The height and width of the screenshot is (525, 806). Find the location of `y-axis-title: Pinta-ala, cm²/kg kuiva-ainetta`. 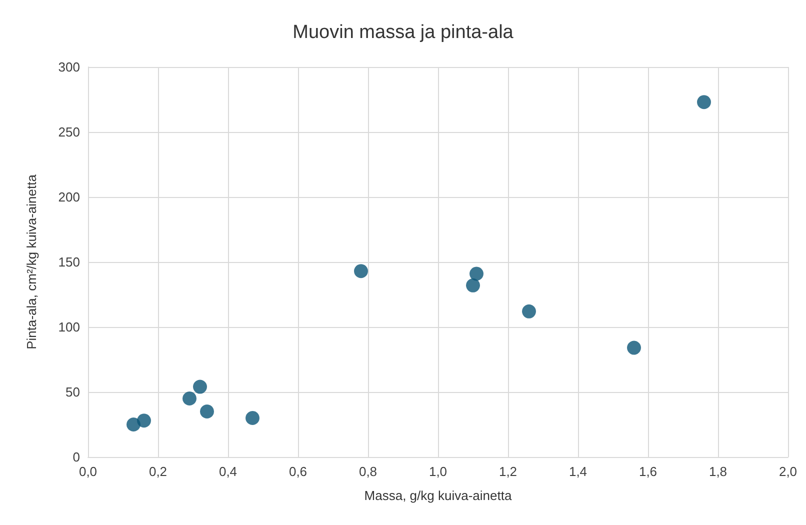

y-axis-title: Pinta-ala, cm²/kg kuiva-ainetta is located at coordinates (31, 262).